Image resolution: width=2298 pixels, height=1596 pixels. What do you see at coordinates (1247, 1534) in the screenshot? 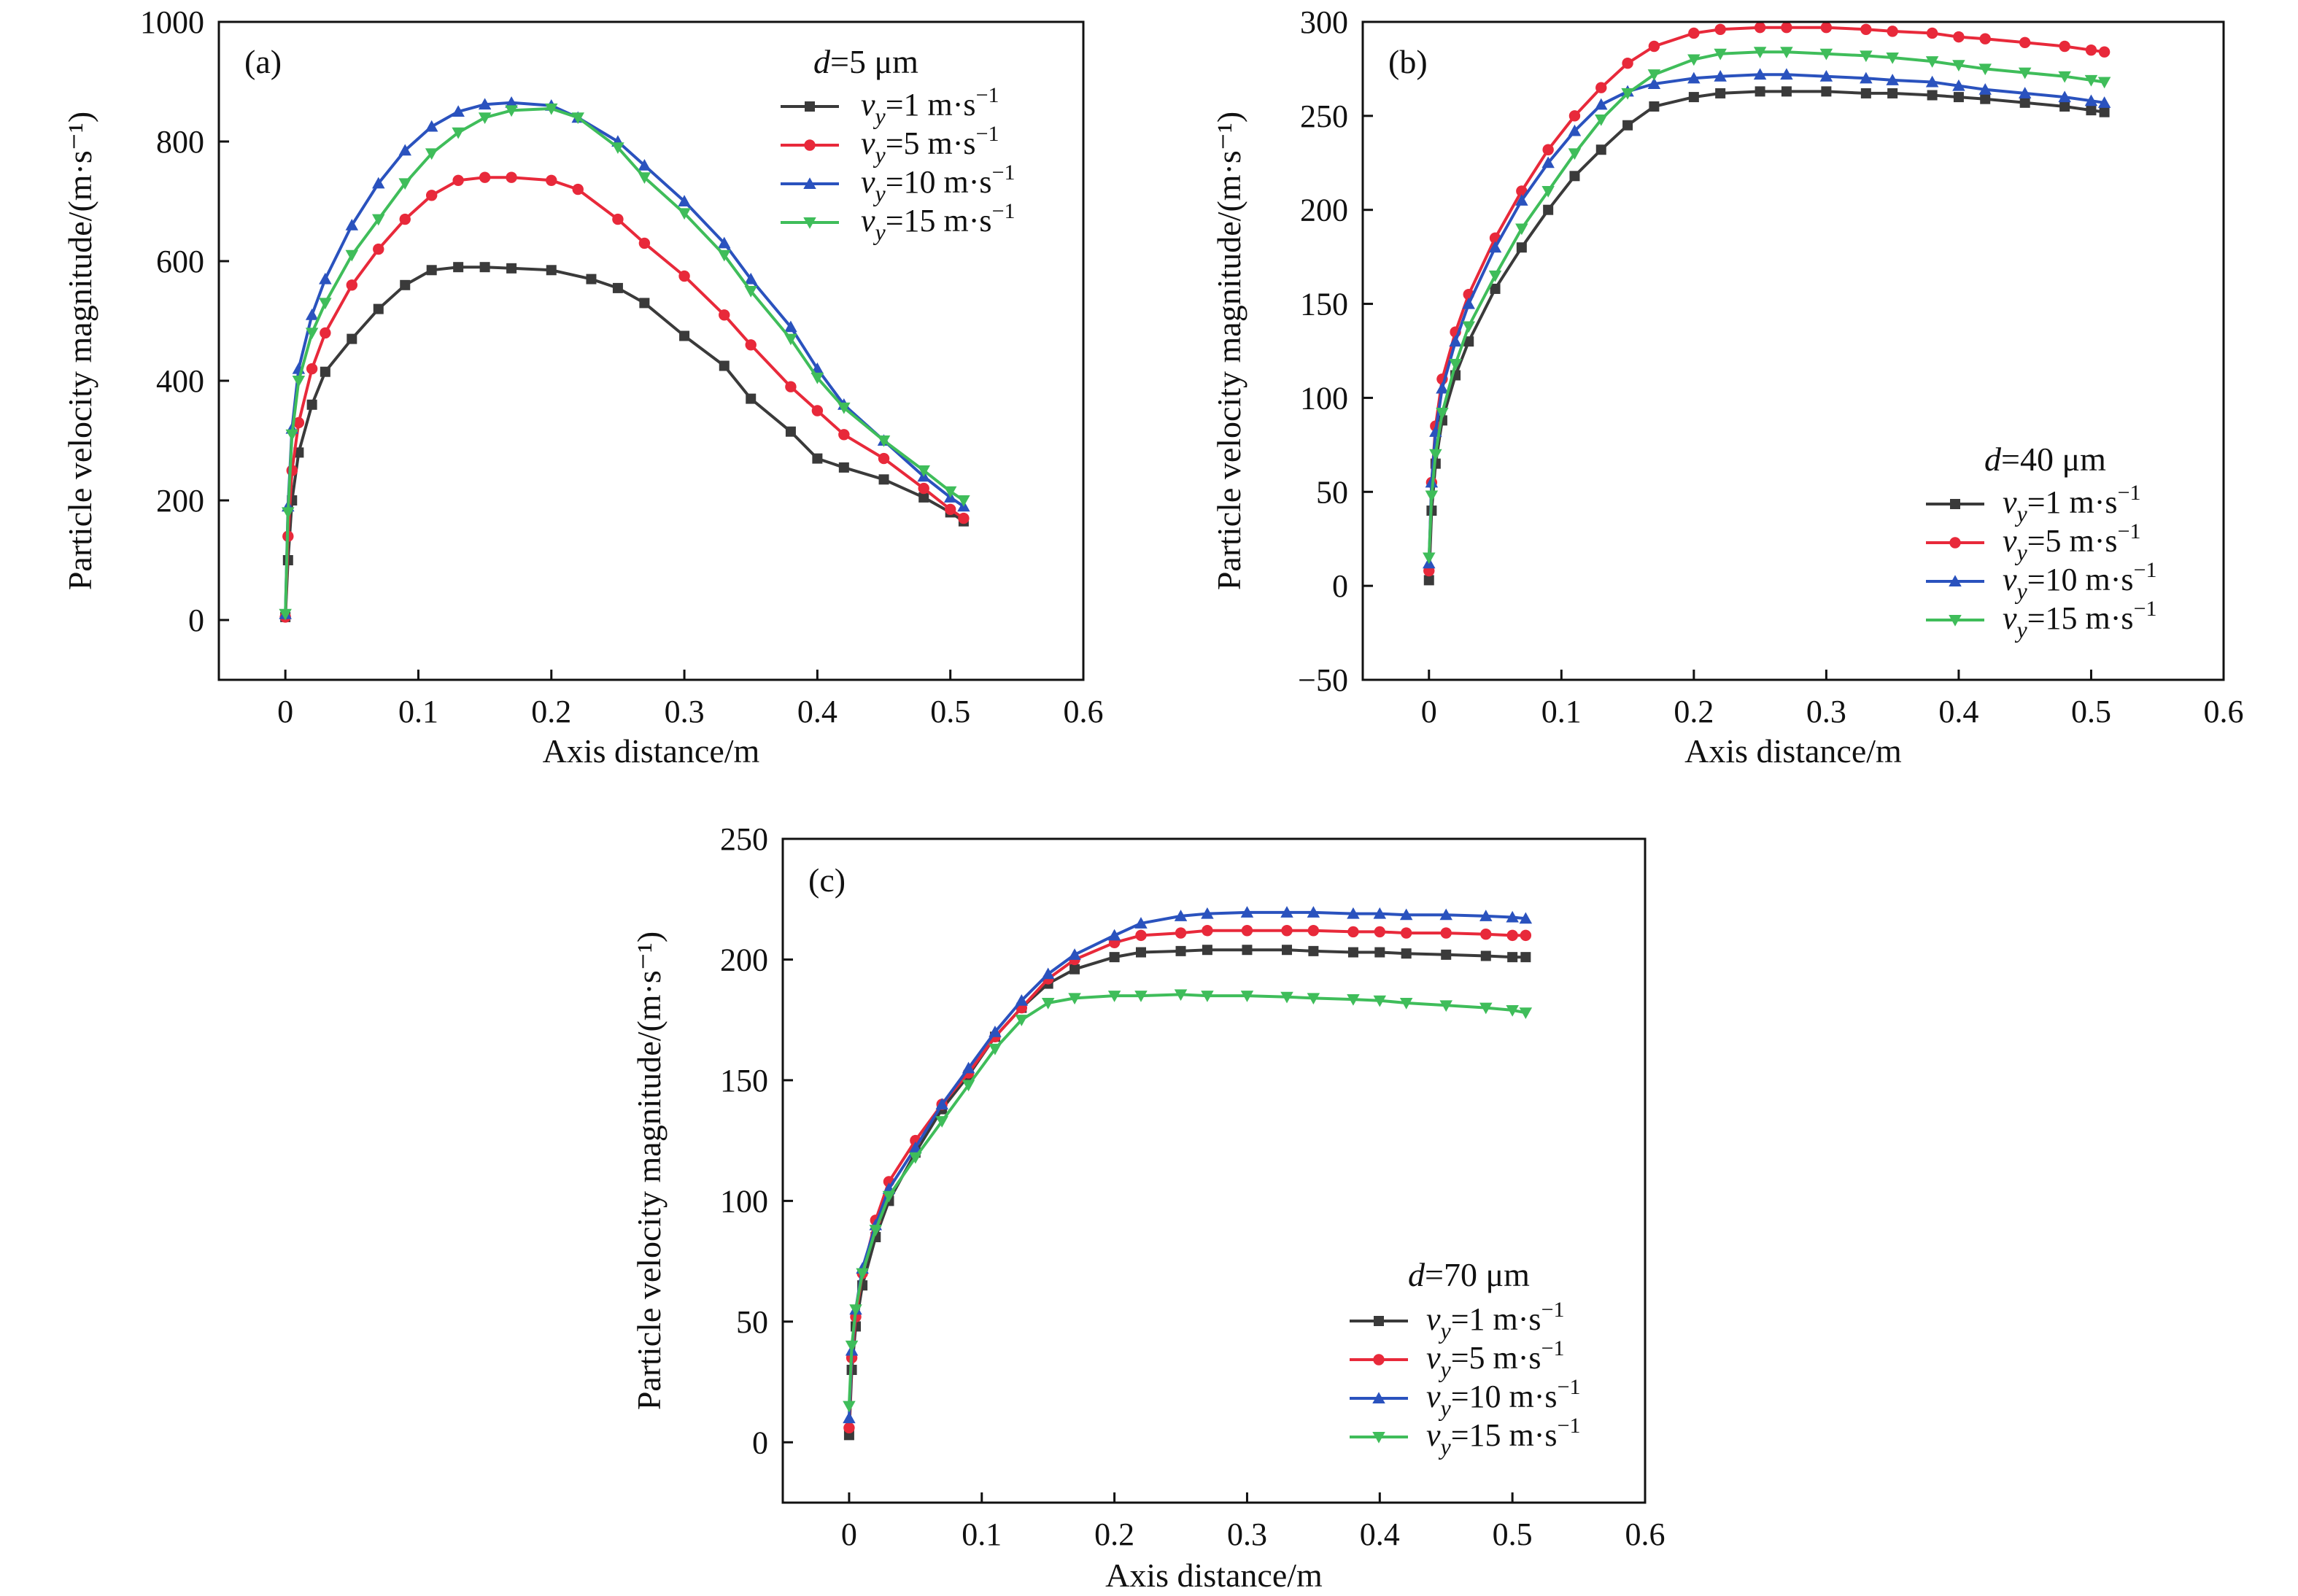
I see `x-tick-label: 0.3` at bounding box center [1247, 1534].